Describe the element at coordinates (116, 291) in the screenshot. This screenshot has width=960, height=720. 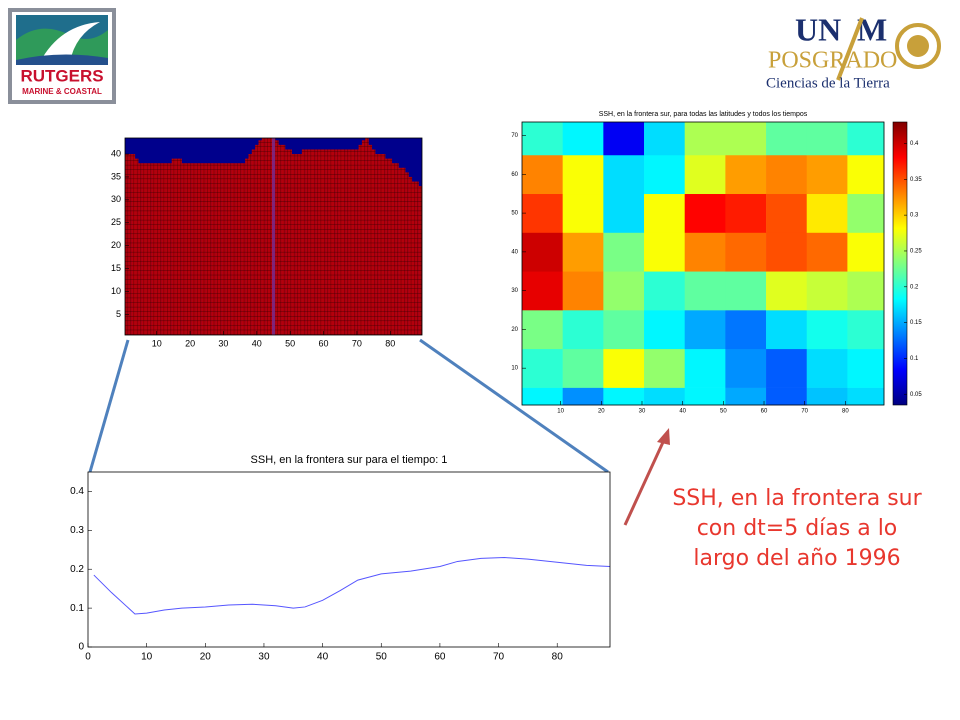
I see `y-tick-label: 10` at that location.